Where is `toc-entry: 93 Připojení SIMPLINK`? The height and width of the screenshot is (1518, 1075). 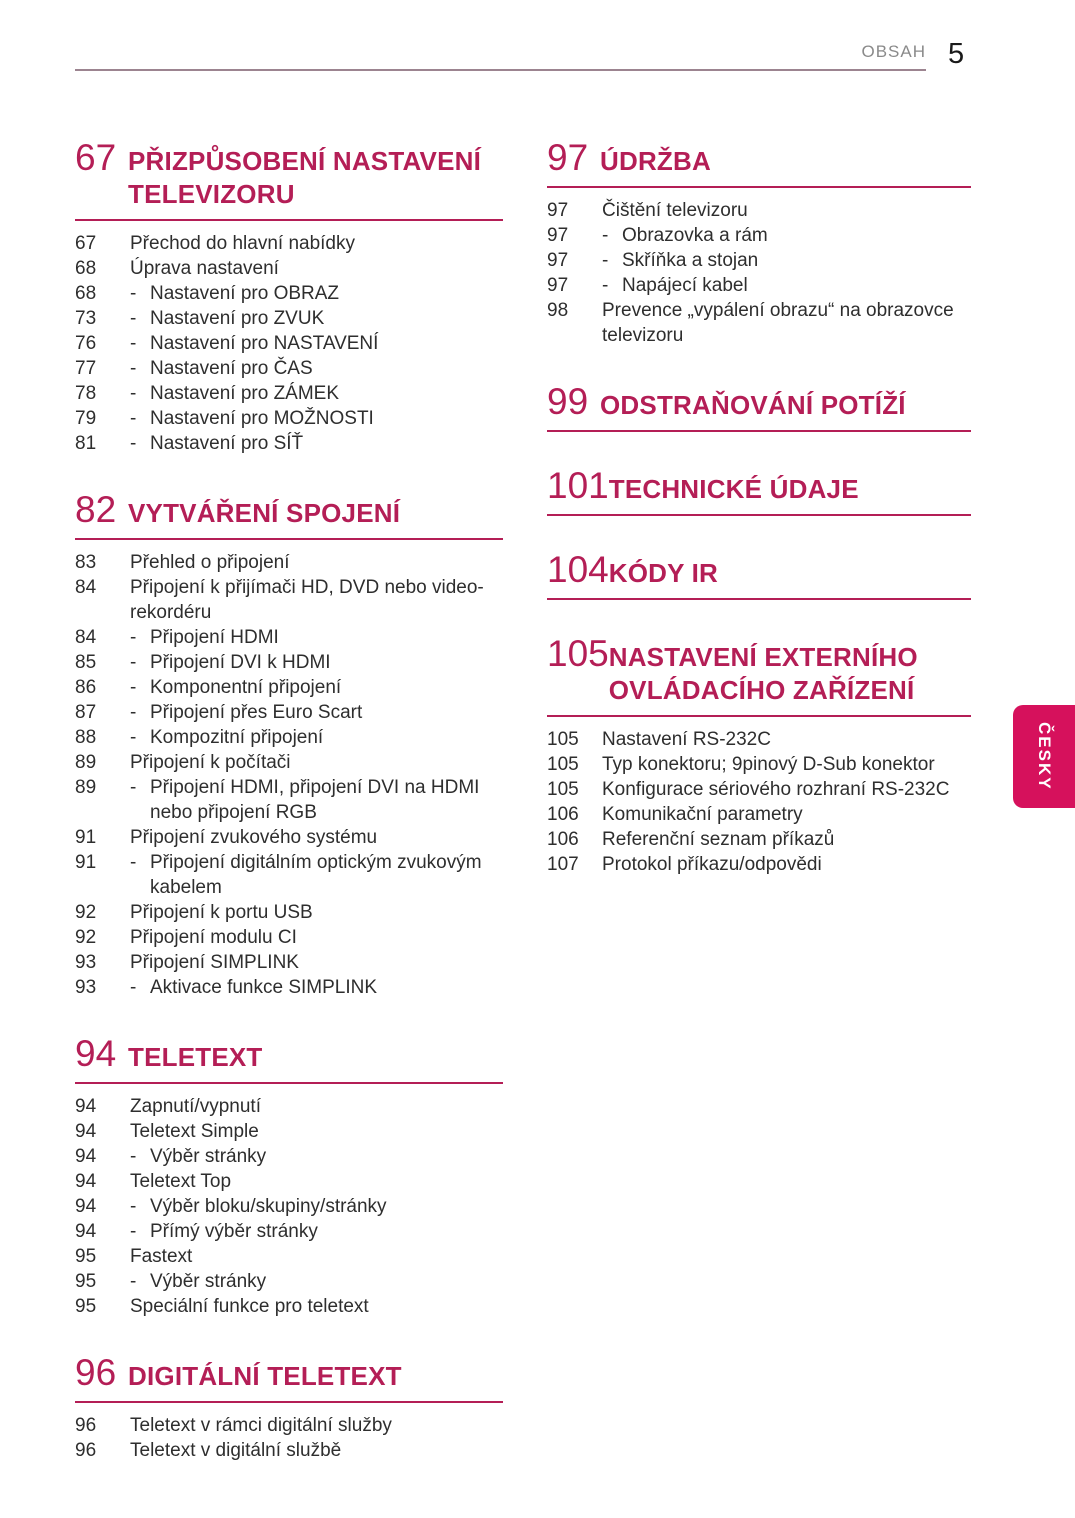
toc-entry: 93 Připojení SIMPLINK is located at coordinates (289, 962).